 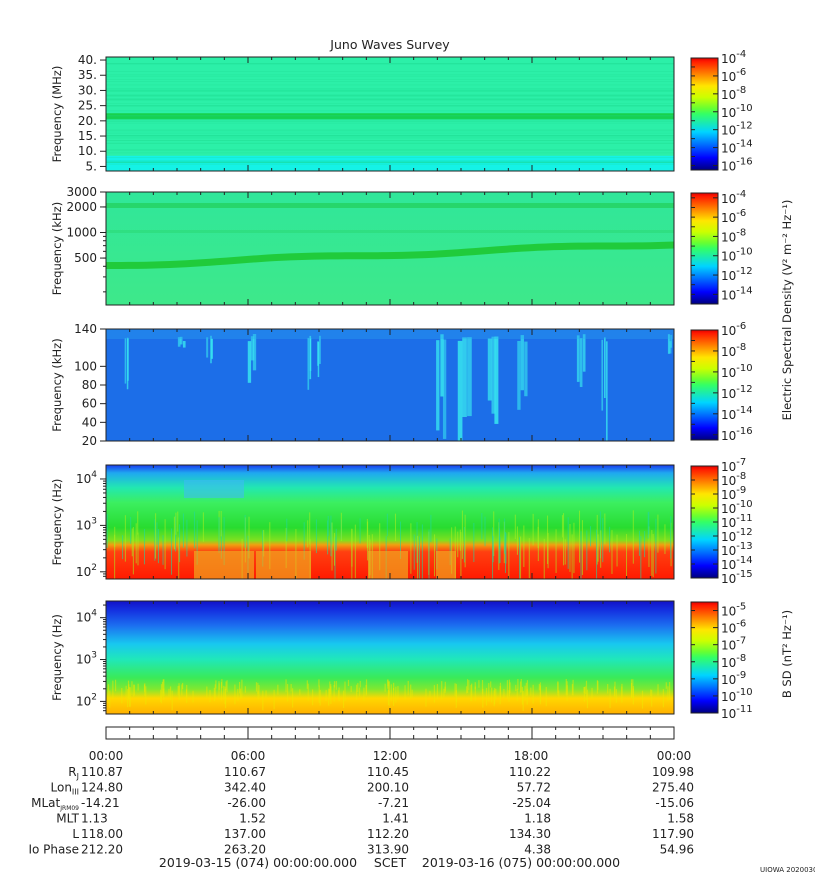 What do you see at coordinates (67, 819) in the screenshot?
I see `ephemeris-row-label: MLT` at bounding box center [67, 819].